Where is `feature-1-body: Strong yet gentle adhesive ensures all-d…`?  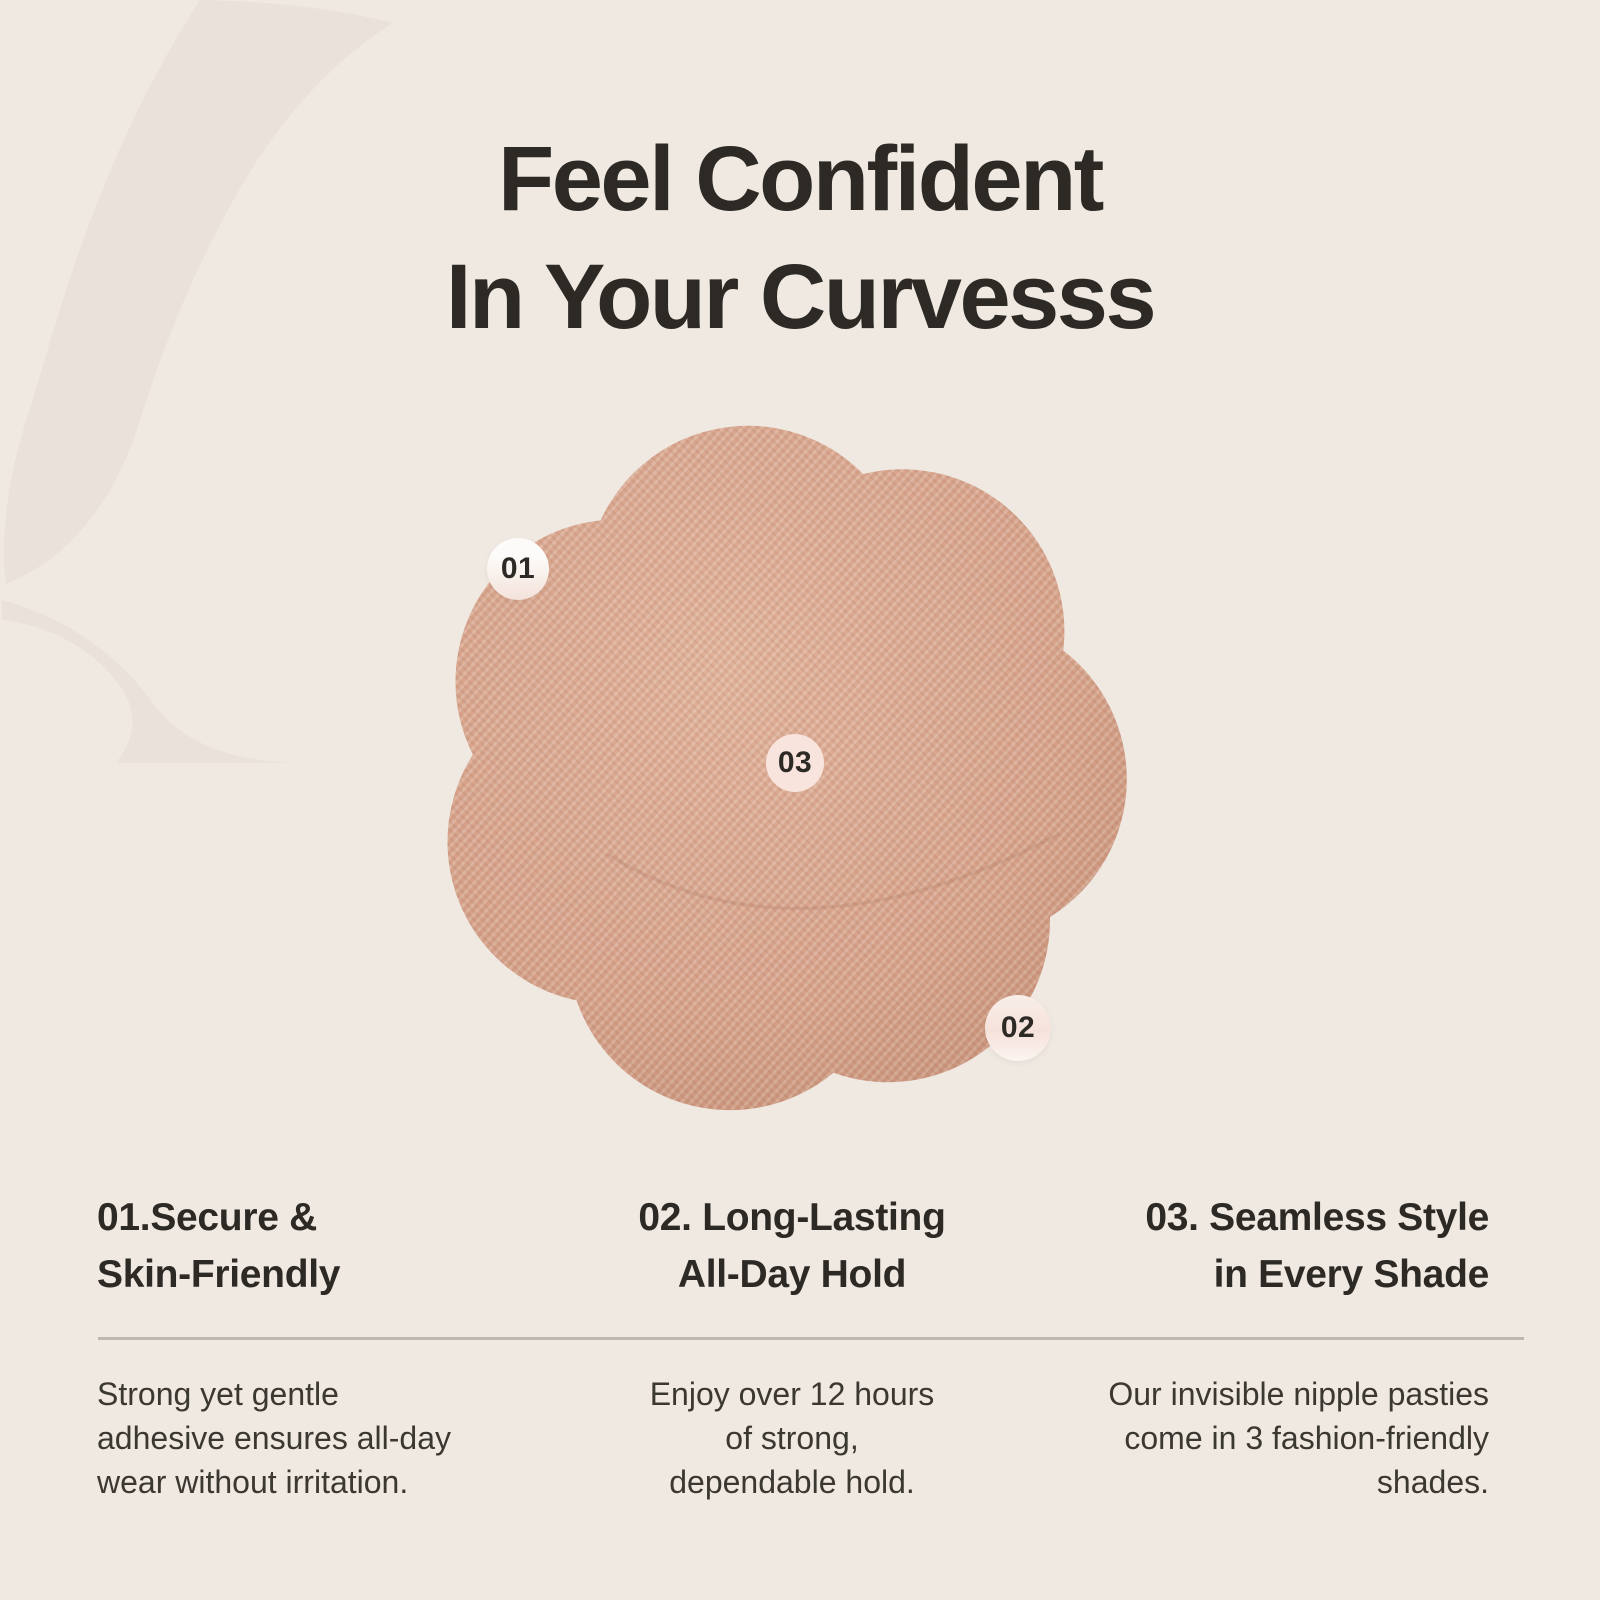 feature-1-body: Strong yet gentle adhesive ensures all-d… is located at coordinates (327, 1438).